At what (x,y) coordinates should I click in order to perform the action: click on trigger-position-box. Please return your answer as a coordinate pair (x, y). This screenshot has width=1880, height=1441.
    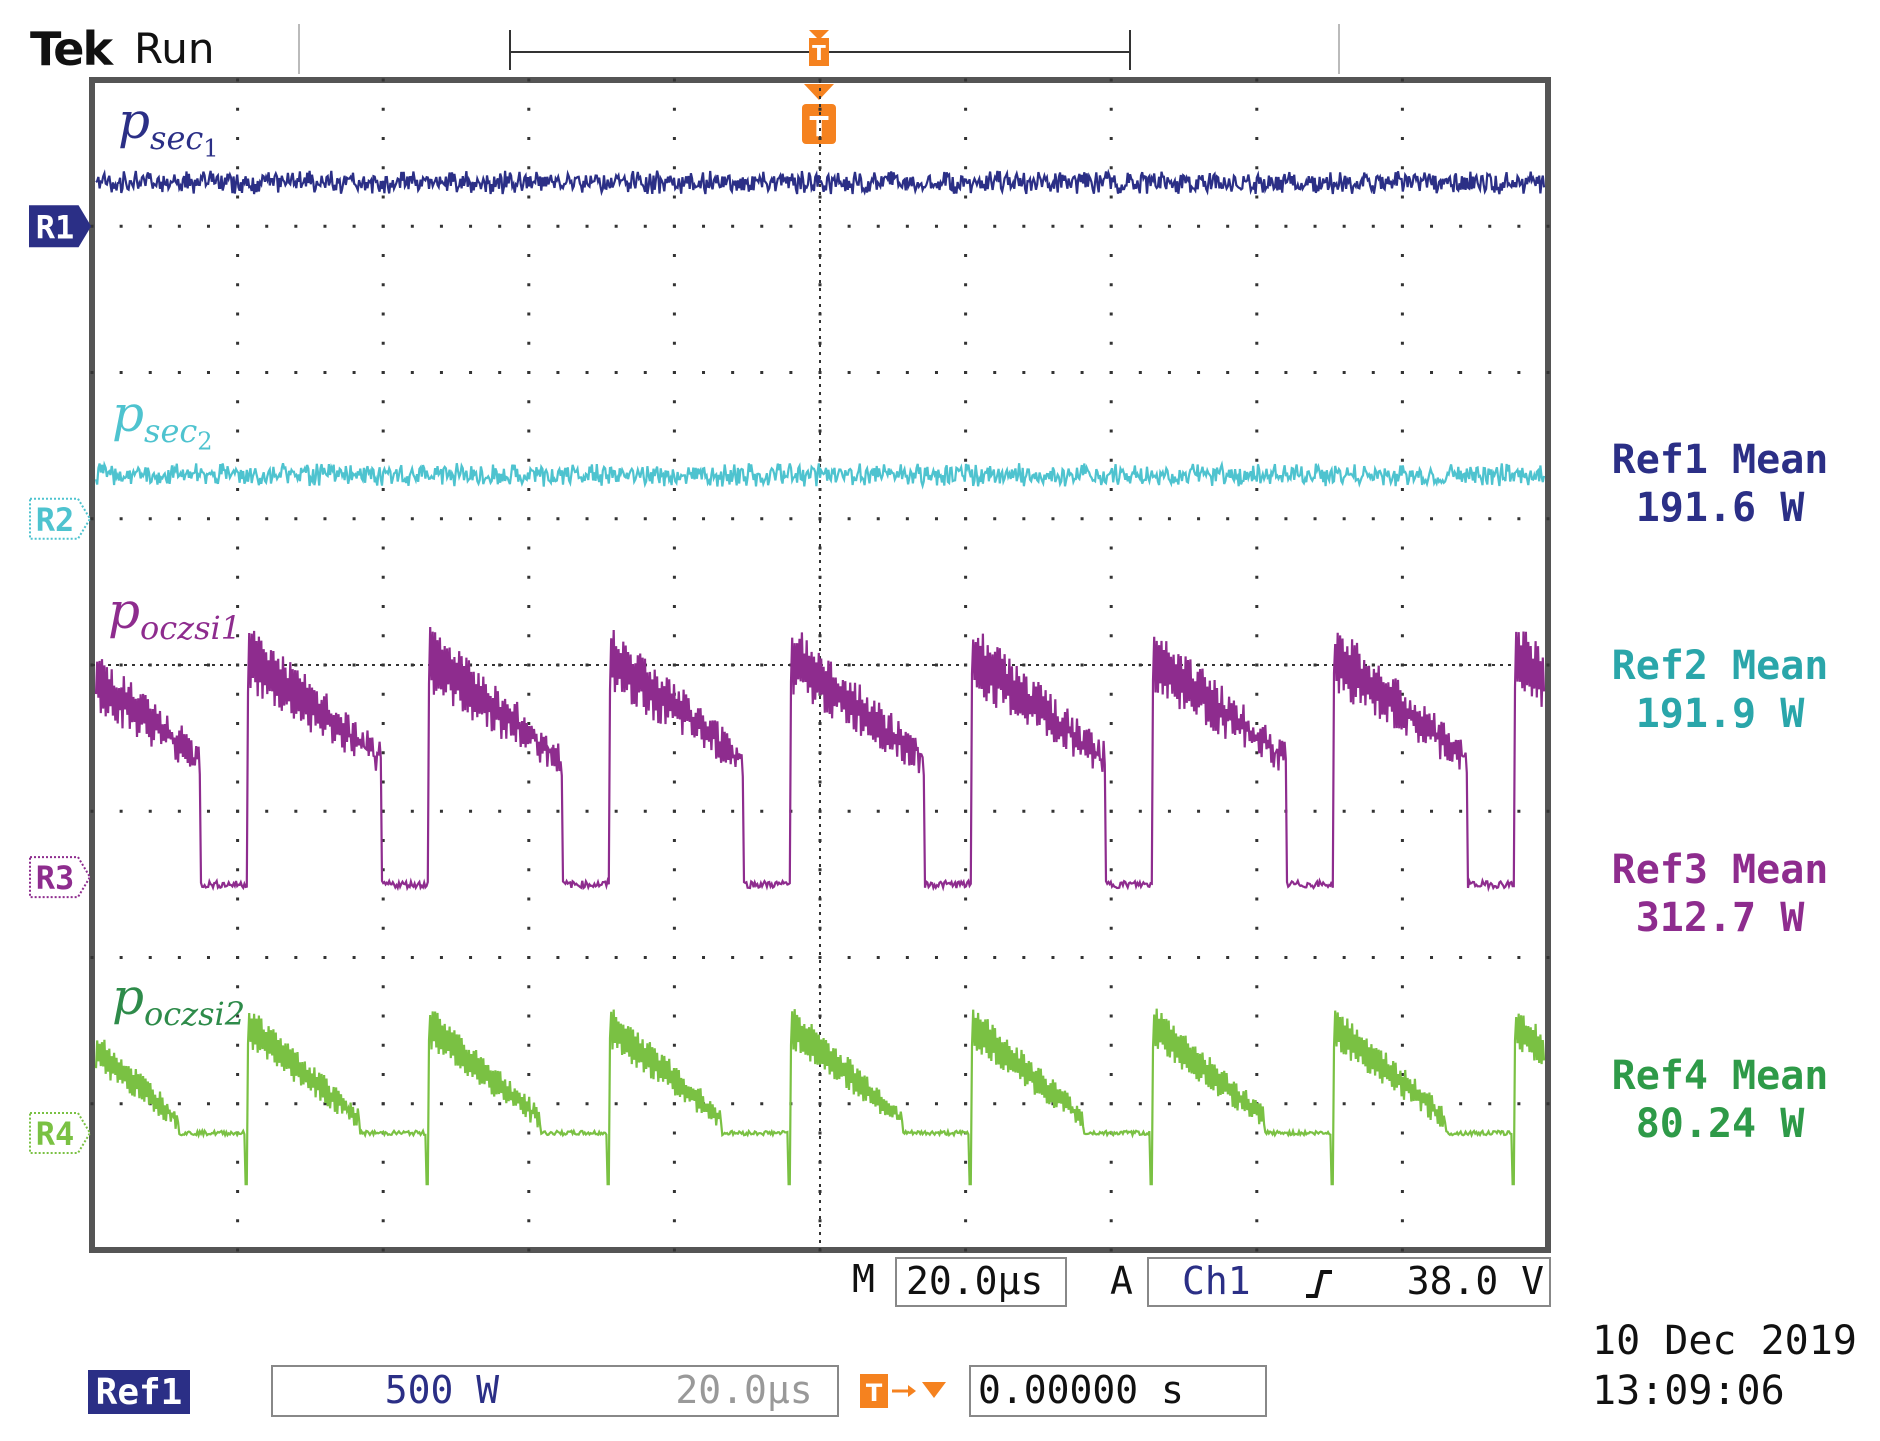
    Looking at the image, I should click on (1118, 1391).